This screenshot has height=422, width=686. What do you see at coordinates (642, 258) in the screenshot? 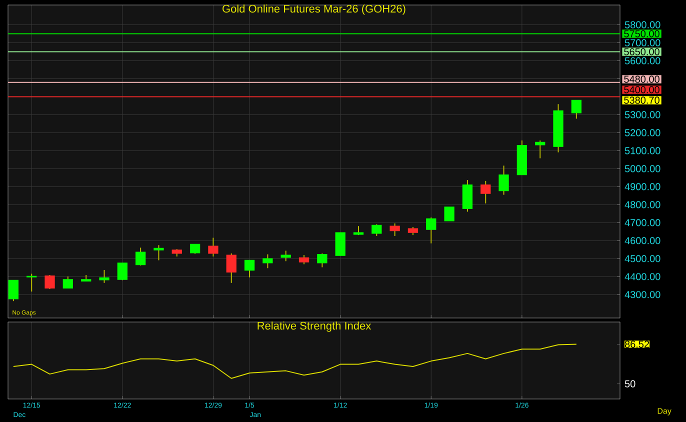
I see `y-tick-label: 4500.00` at bounding box center [642, 258].